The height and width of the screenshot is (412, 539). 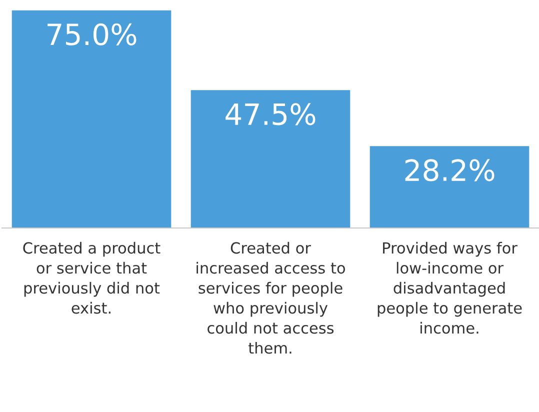 What do you see at coordinates (92, 34) in the screenshot?
I see `data-label: 75.0%` at bounding box center [92, 34].